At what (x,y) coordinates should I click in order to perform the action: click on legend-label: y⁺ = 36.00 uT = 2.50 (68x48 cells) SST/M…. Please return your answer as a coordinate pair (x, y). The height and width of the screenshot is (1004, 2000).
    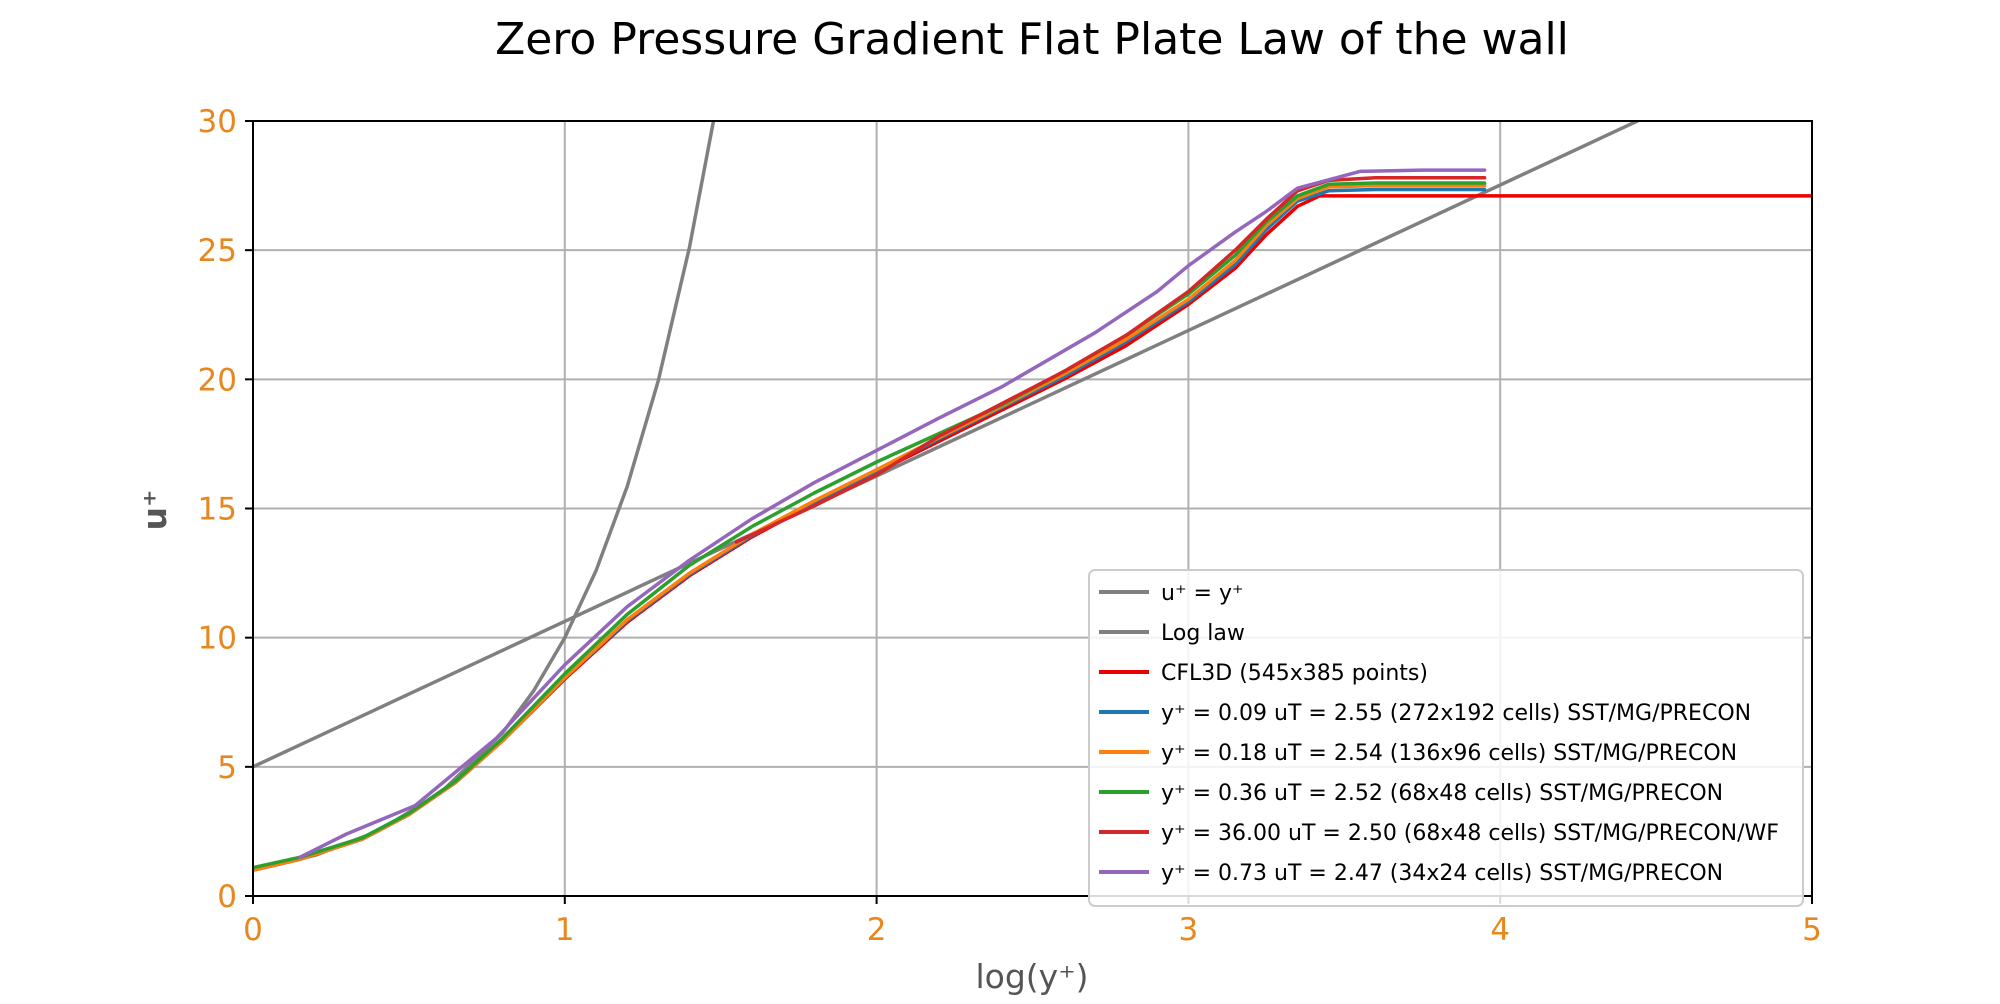
    Looking at the image, I should click on (1470, 833).